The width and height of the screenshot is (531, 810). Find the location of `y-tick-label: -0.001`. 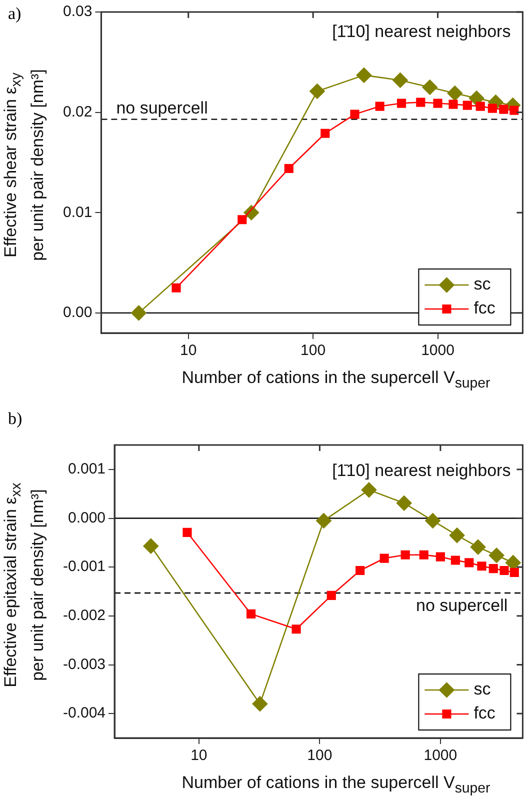

y-tick-label: -0.001 is located at coordinates (84, 567).